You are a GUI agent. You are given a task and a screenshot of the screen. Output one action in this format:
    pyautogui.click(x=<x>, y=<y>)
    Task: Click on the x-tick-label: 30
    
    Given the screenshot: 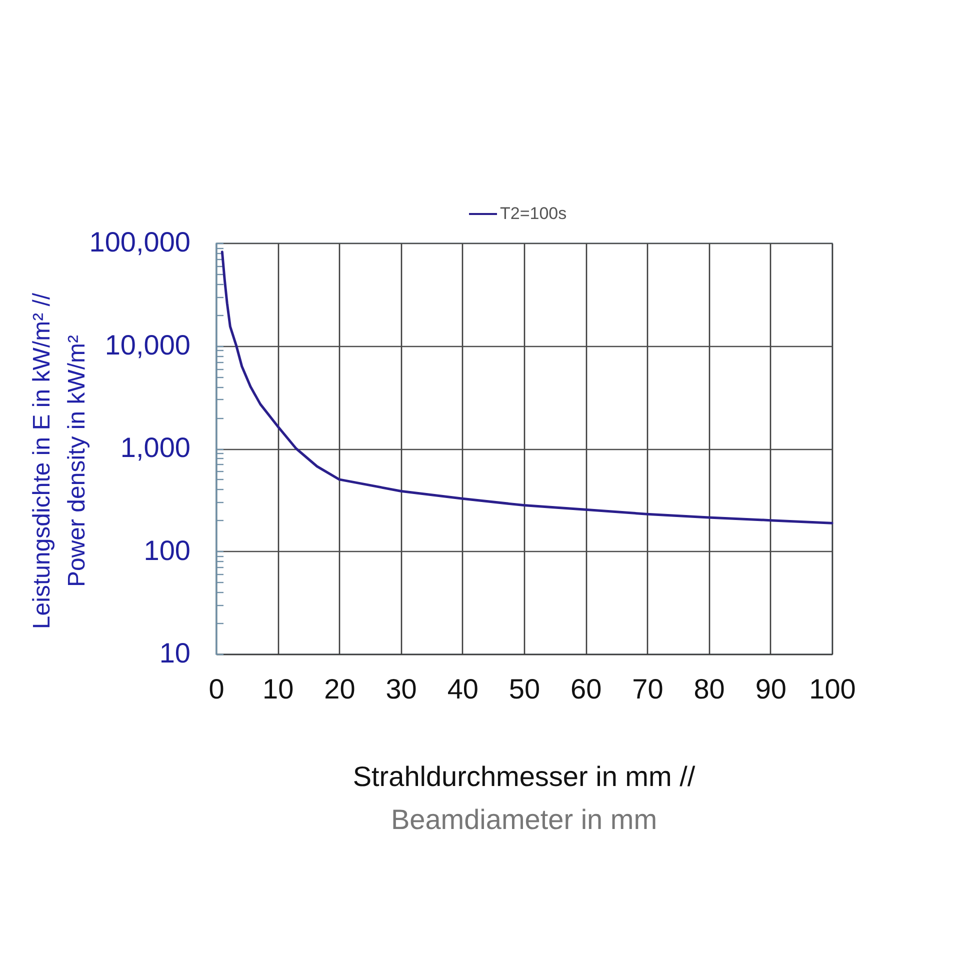 What is the action you would take?
    pyautogui.click(x=401, y=689)
    